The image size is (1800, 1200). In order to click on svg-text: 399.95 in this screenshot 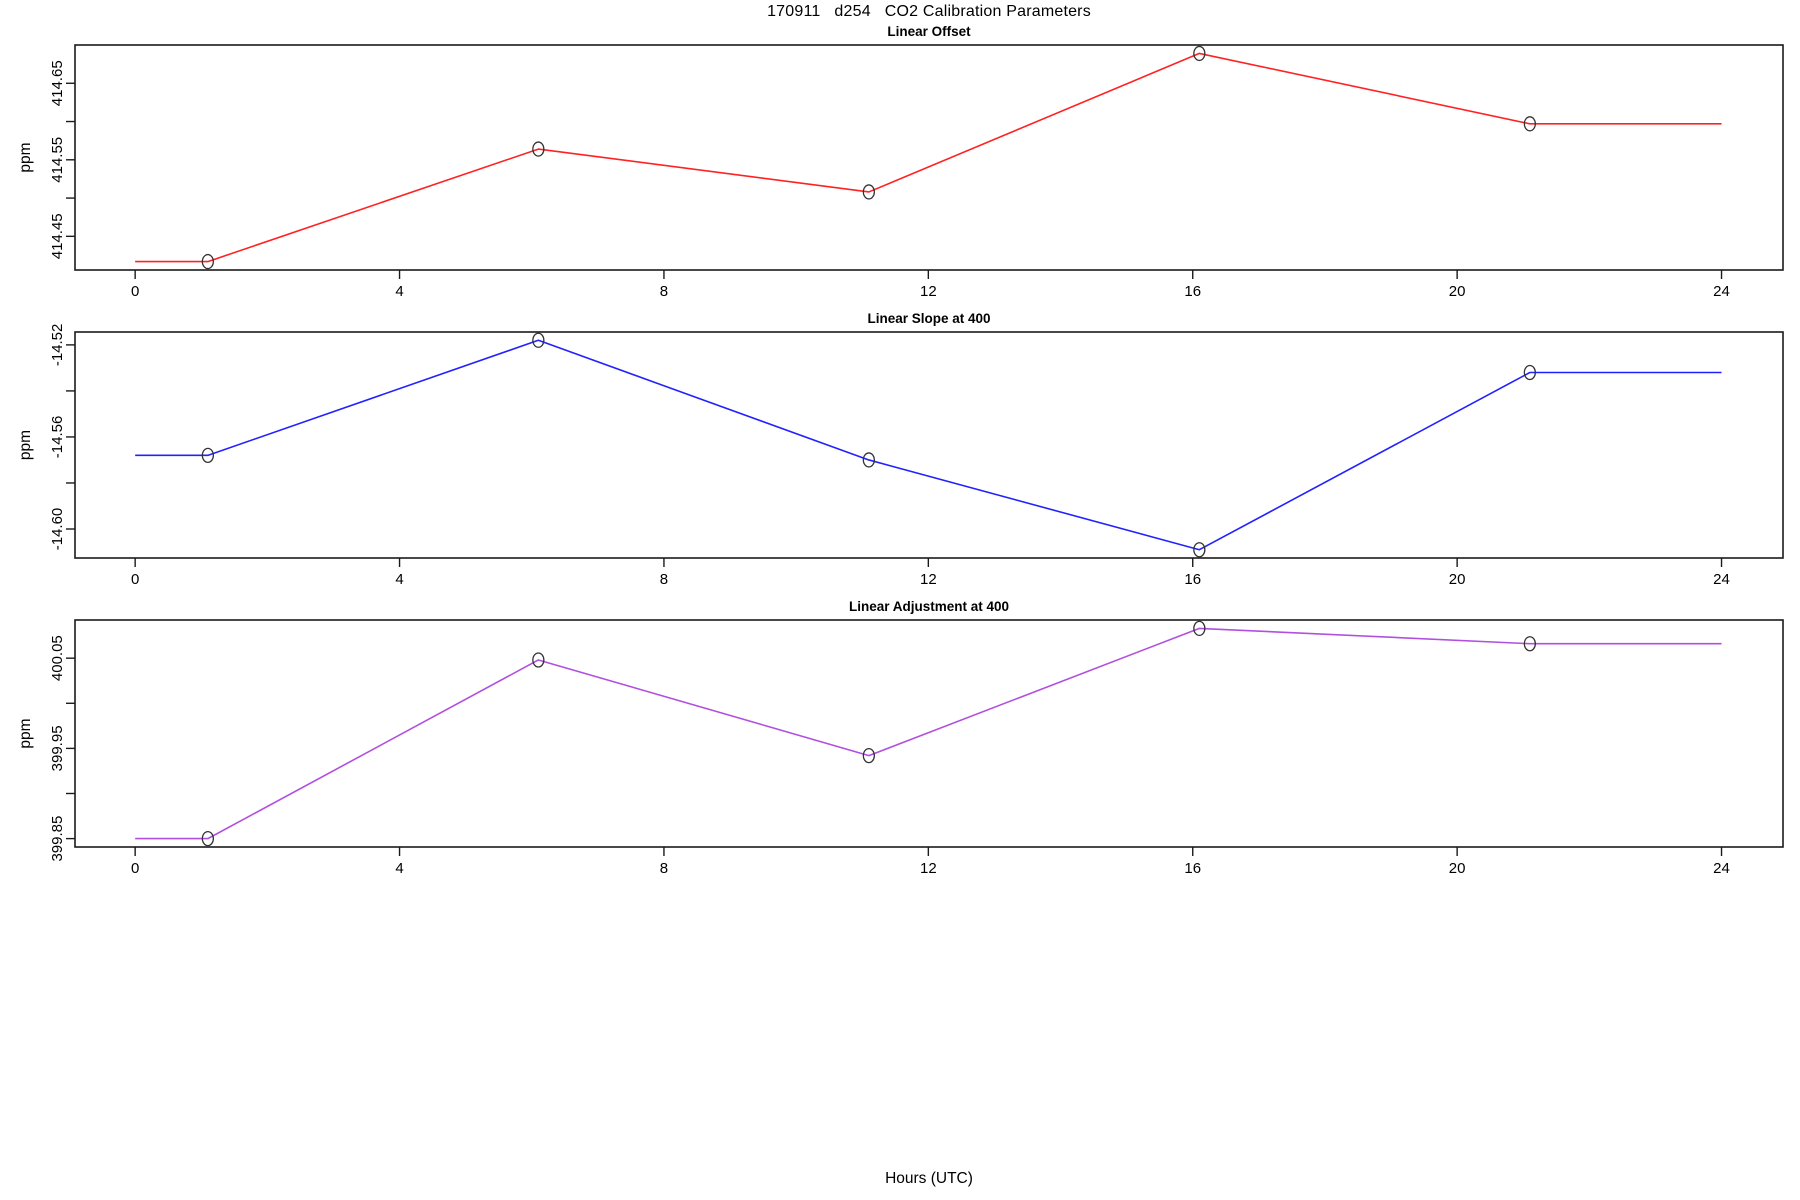, I will do `click(57, 748)`.